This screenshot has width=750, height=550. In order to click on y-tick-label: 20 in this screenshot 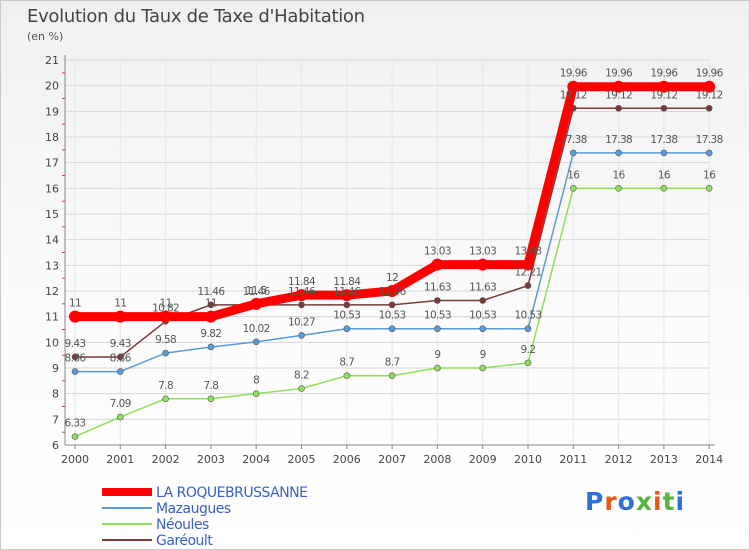, I will do `click(52, 86)`.